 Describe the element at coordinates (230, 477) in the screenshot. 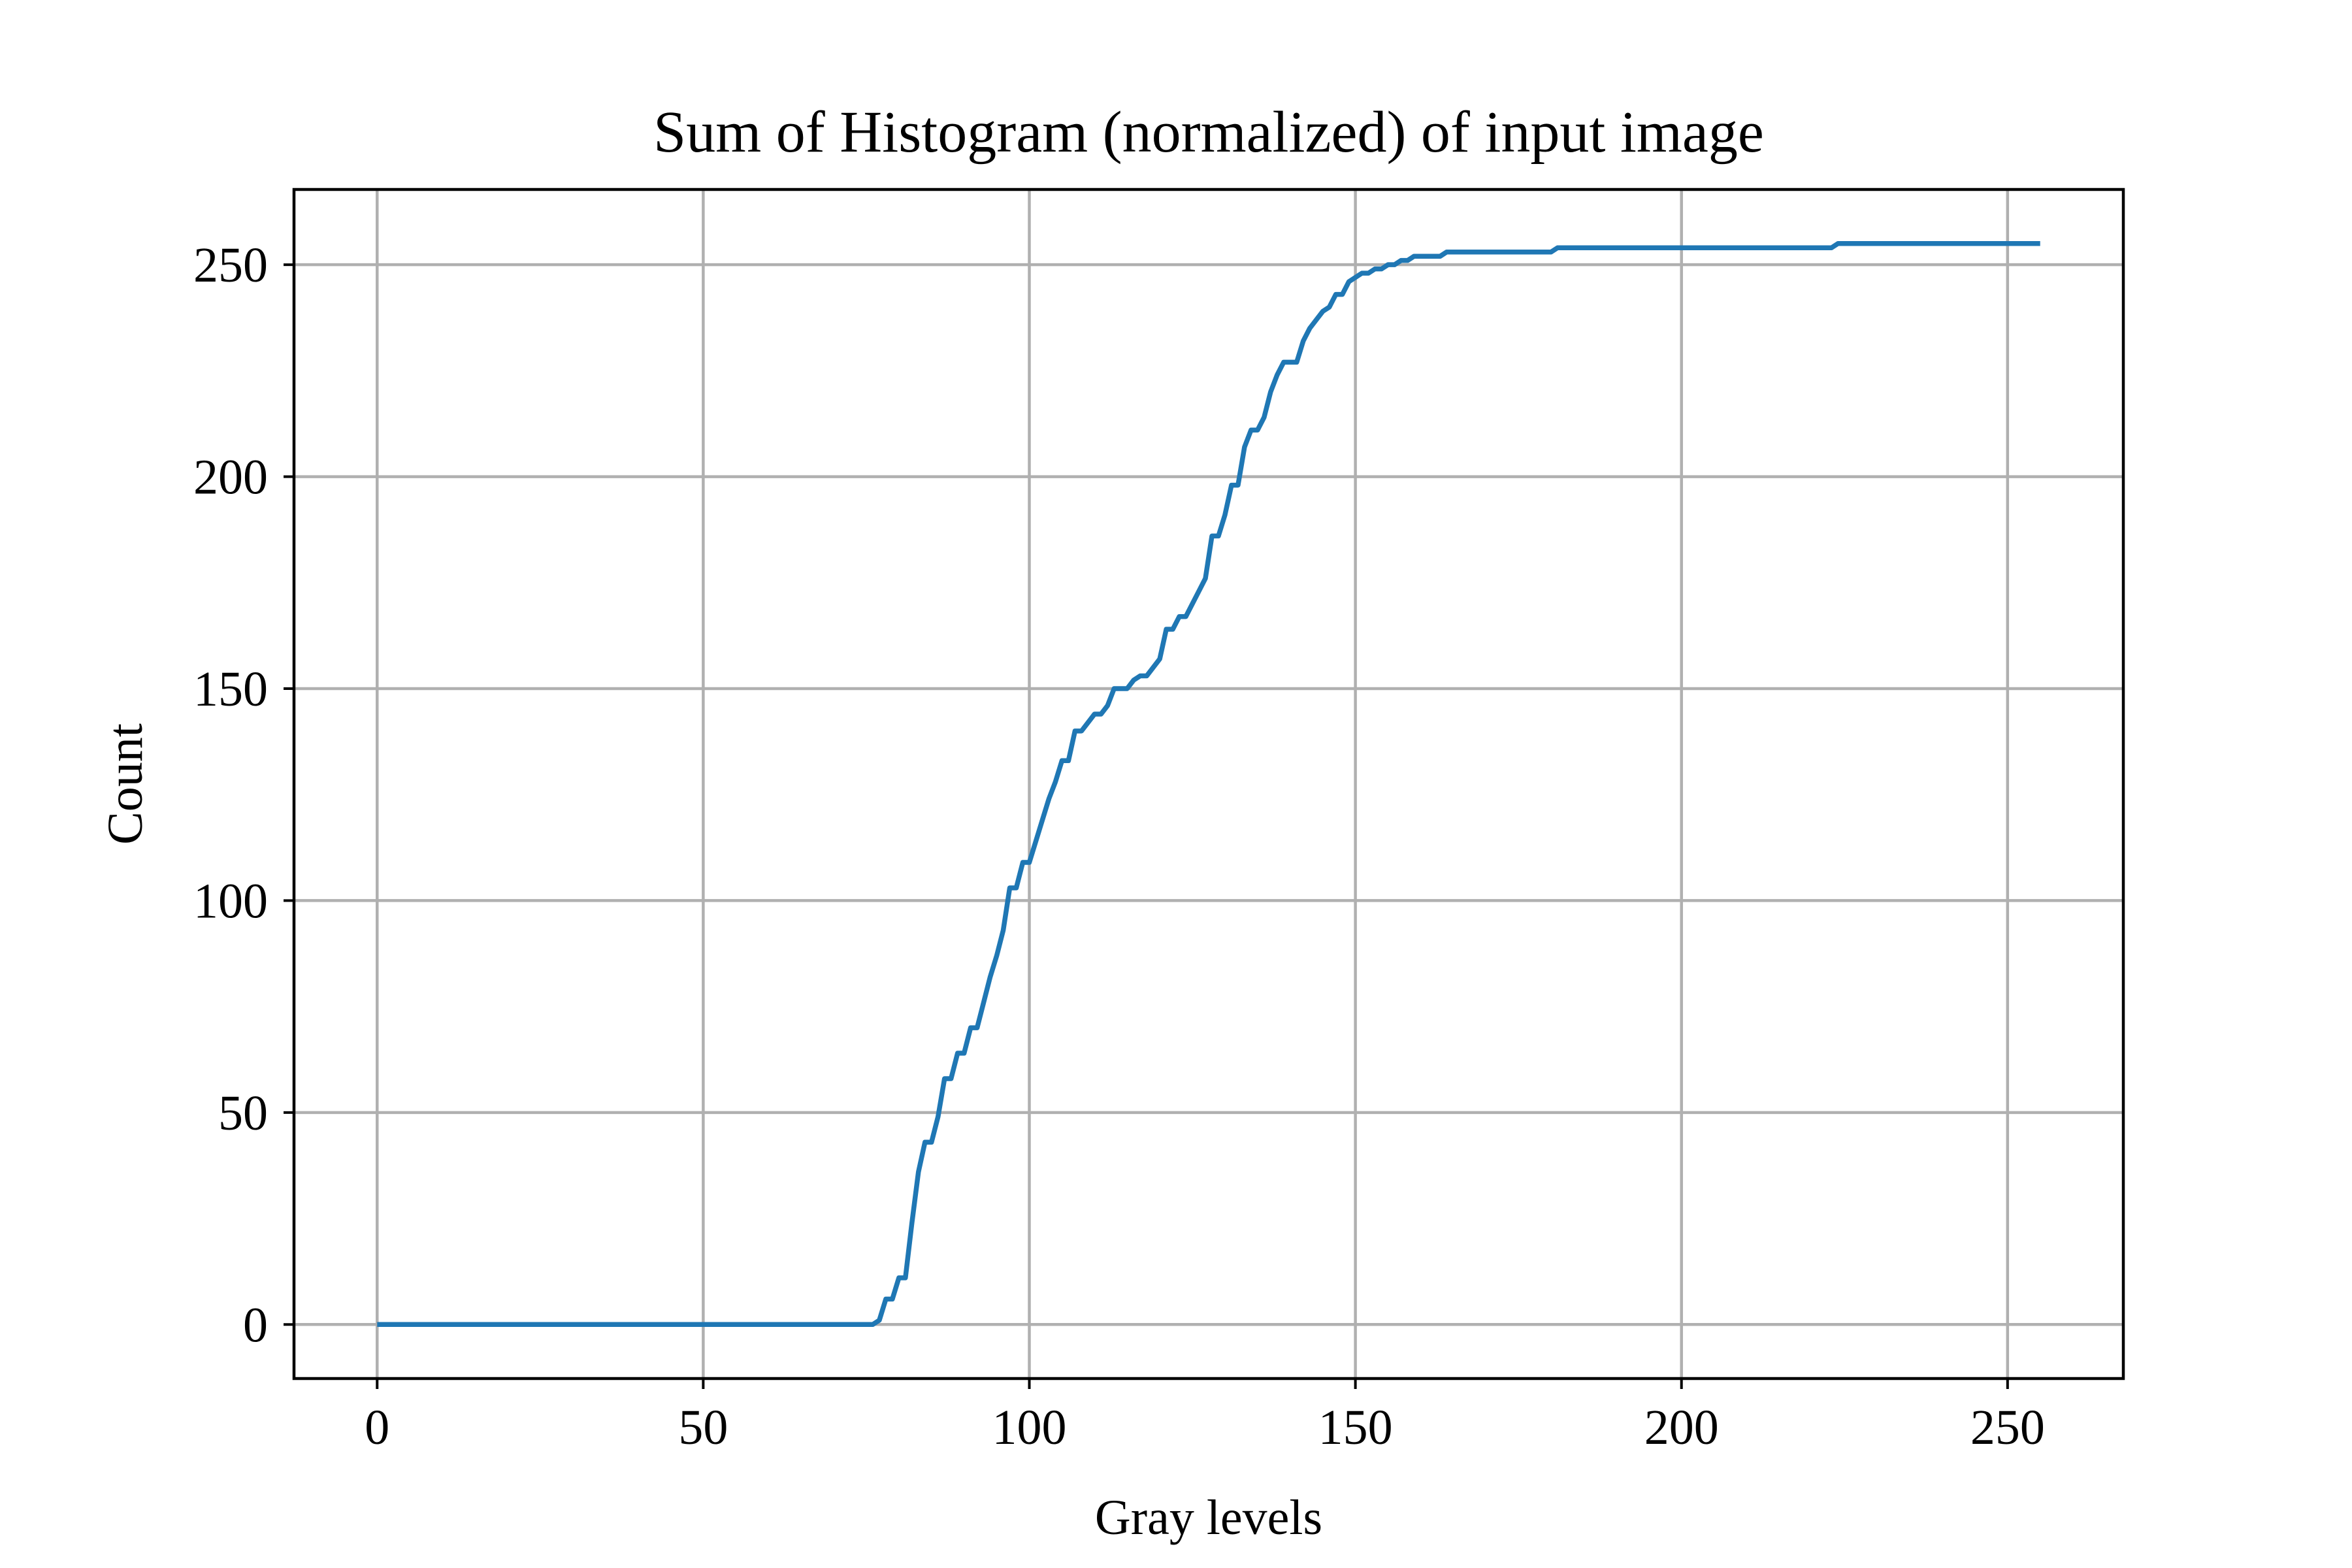

I see `y-tick-label: 200` at that location.